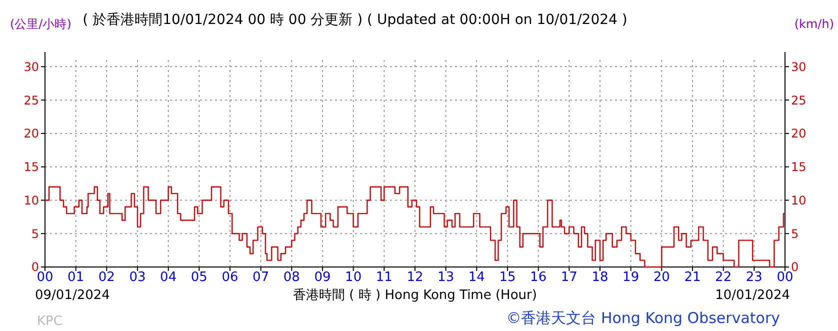  What do you see at coordinates (798, 200) in the screenshot?
I see `y2-tick-label: 10` at bounding box center [798, 200].